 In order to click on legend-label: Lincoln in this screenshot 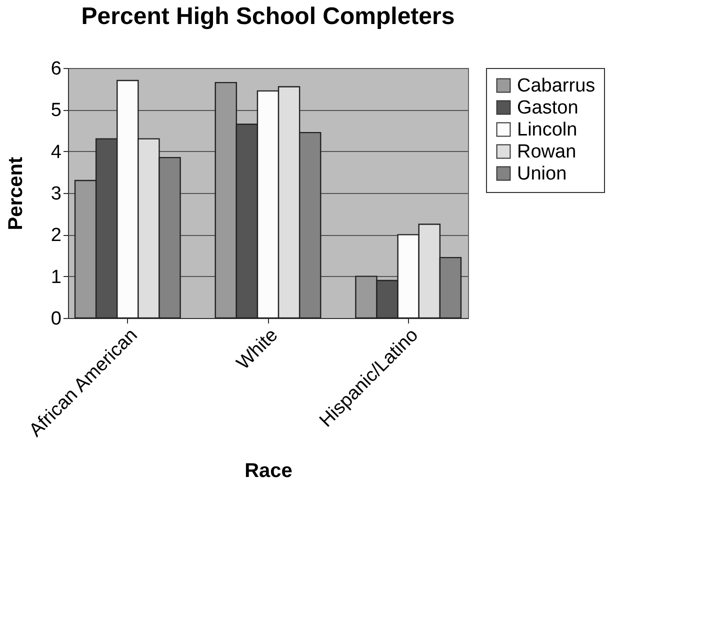, I will do `click(547, 130)`.